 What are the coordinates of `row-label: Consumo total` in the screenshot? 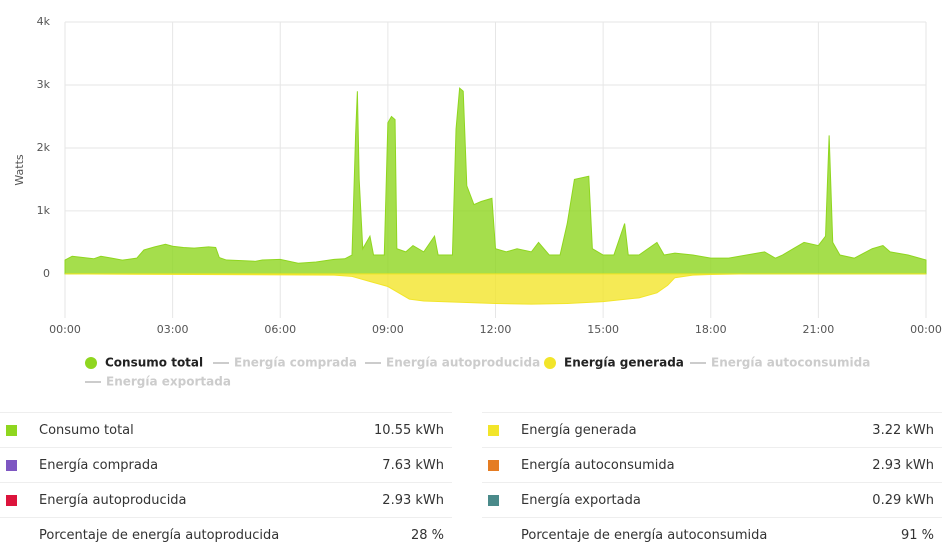 It's located at (86, 430).